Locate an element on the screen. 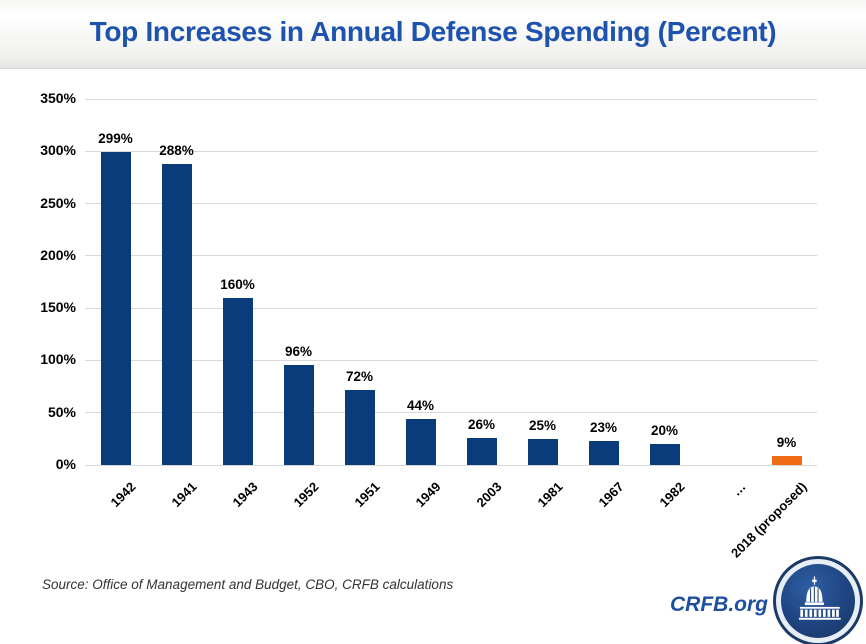 This screenshot has height=644, width=866. bar-value-label: 288% is located at coordinates (176, 150).